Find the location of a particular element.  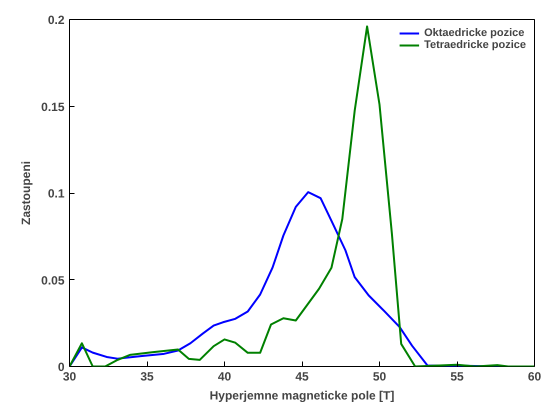

y-tick-label: 0.2 is located at coordinates (56, 20).